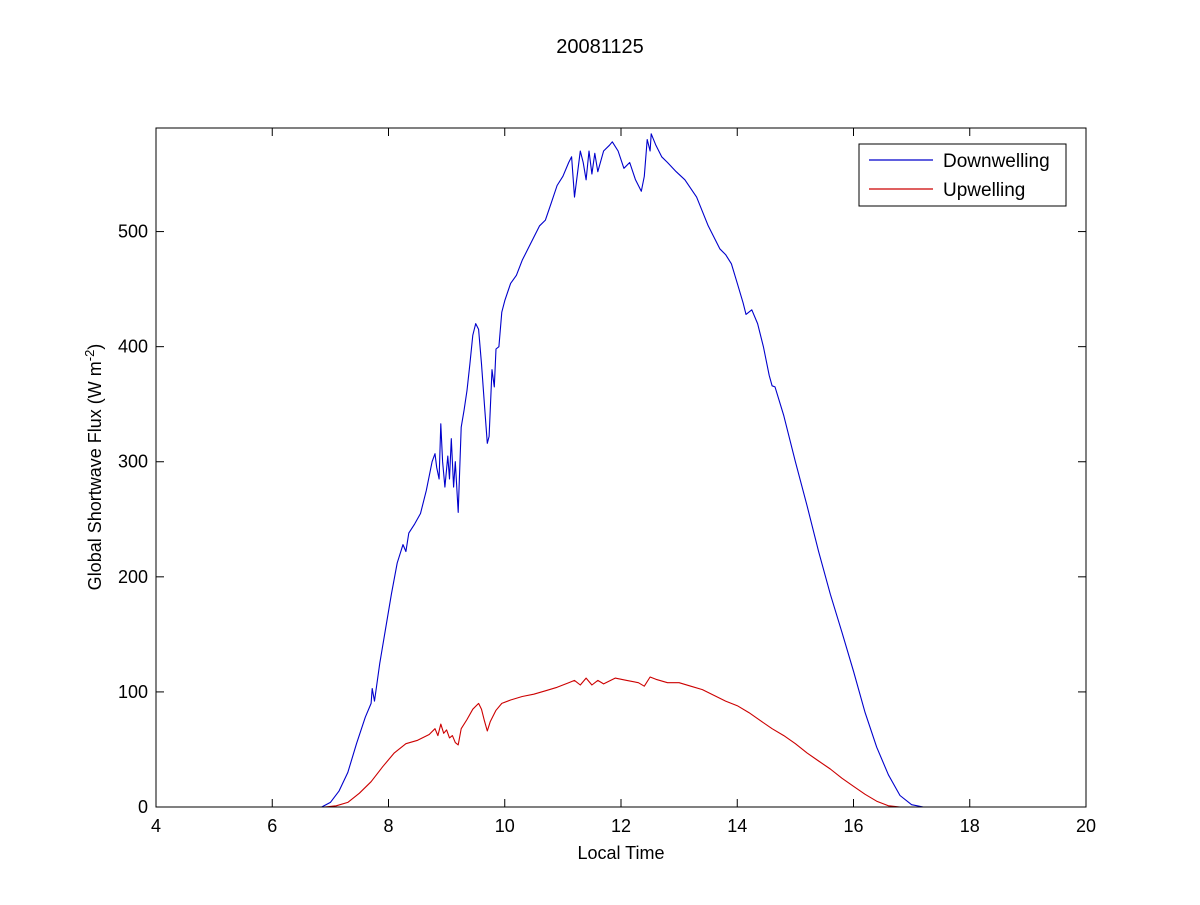 This screenshot has height=905, width=1200. Describe the element at coordinates (600, 47) in the screenshot. I see `chart-title: 20081125` at that location.